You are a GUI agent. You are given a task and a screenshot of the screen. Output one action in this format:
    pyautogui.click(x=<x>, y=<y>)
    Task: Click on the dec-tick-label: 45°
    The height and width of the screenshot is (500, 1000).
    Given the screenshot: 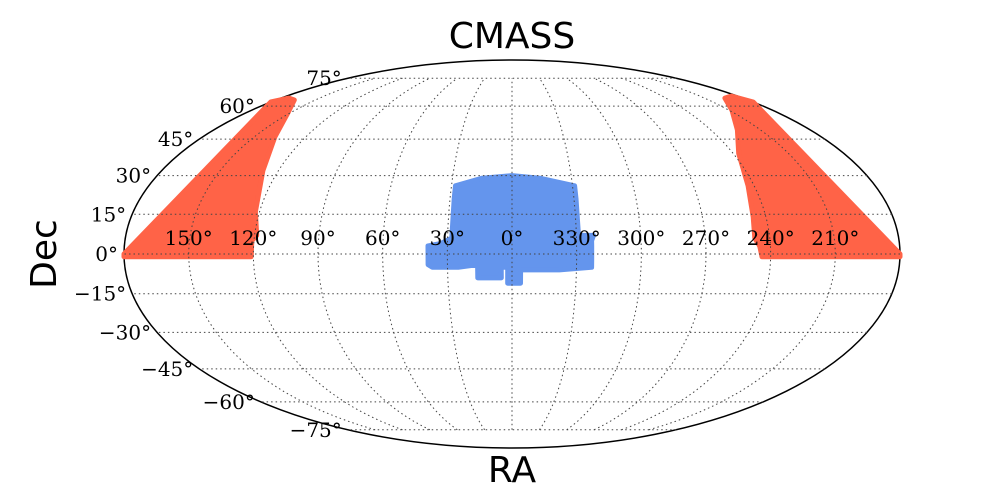 What is the action you would take?
    pyautogui.click(x=175, y=139)
    